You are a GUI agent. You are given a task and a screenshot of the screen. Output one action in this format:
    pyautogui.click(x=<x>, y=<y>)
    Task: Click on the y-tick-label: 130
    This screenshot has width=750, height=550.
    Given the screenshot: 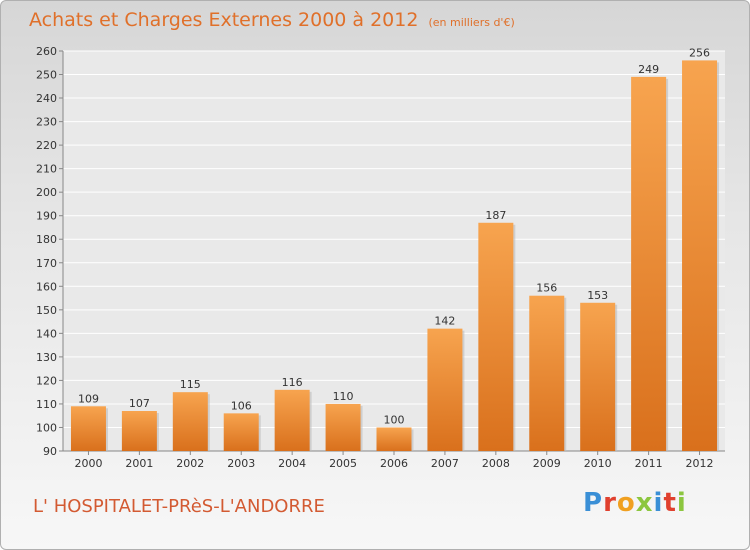 What is the action you would take?
    pyautogui.click(x=46, y=357)
    